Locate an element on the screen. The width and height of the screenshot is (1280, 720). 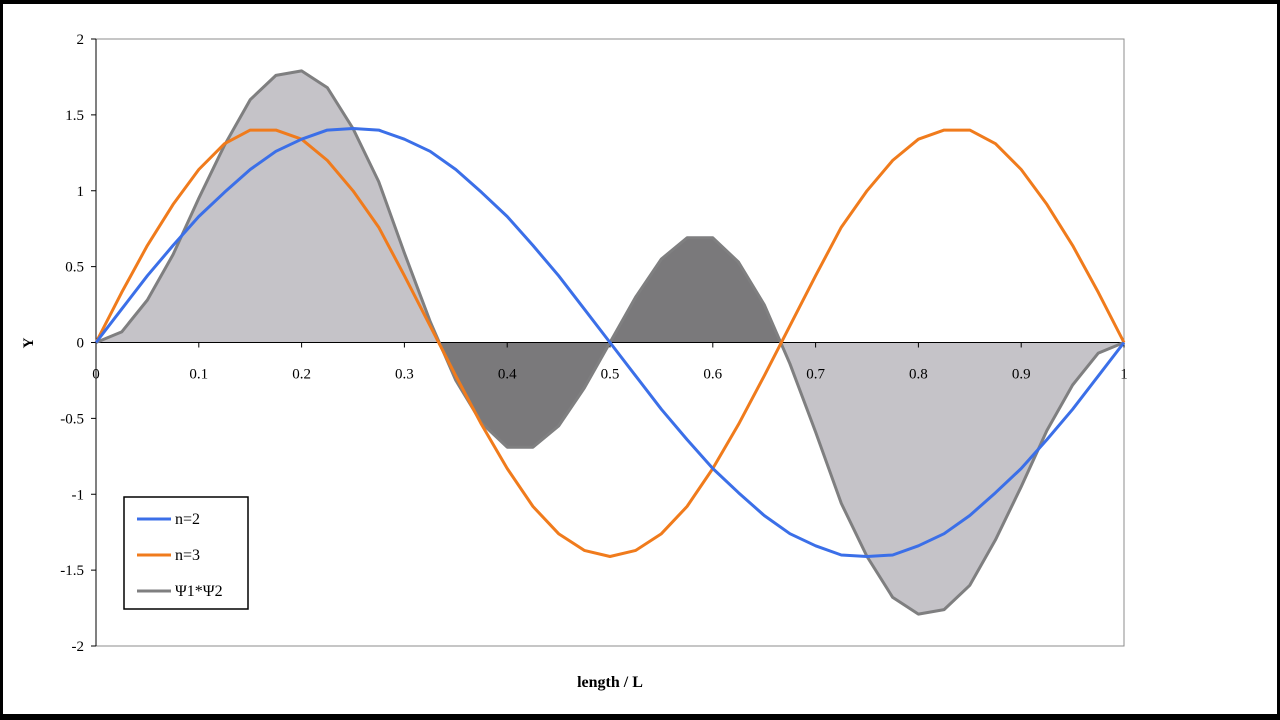
y-tick-label: 1 is located at coordinates (81, 192).